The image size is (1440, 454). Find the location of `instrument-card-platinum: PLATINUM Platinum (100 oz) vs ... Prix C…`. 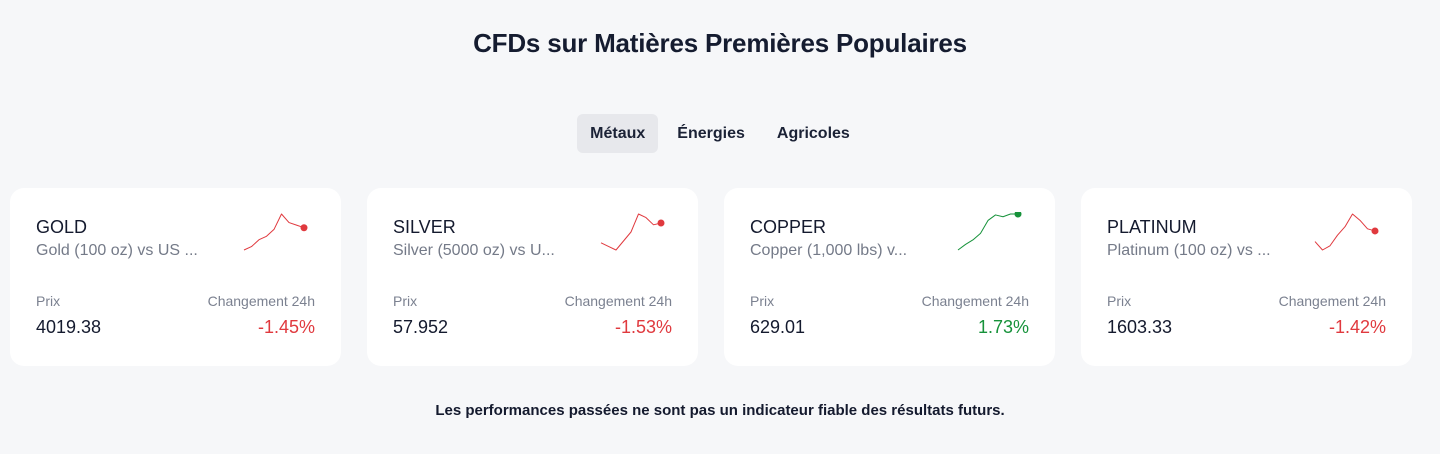

instrument-card-platinum: PLATINUM Platinum (100 oz) vs ... Prix C… is located at coordinates (1246, 277).